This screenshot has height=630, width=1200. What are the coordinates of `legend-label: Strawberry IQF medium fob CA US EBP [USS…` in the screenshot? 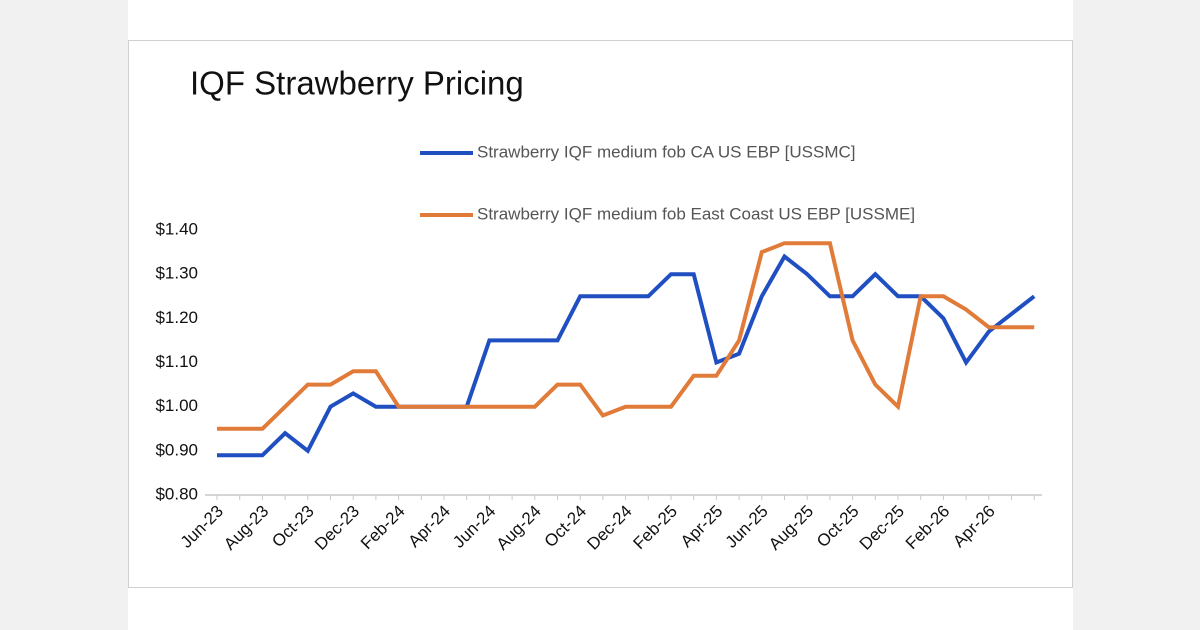 It's located at (666, 151).